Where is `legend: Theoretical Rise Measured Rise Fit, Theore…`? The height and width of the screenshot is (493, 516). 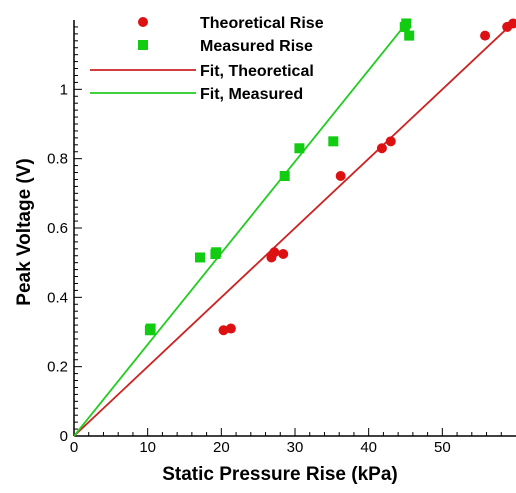 legend: Theoretical Rise Measured Rise Fit, Theore… is located at coordinates (207, 59).